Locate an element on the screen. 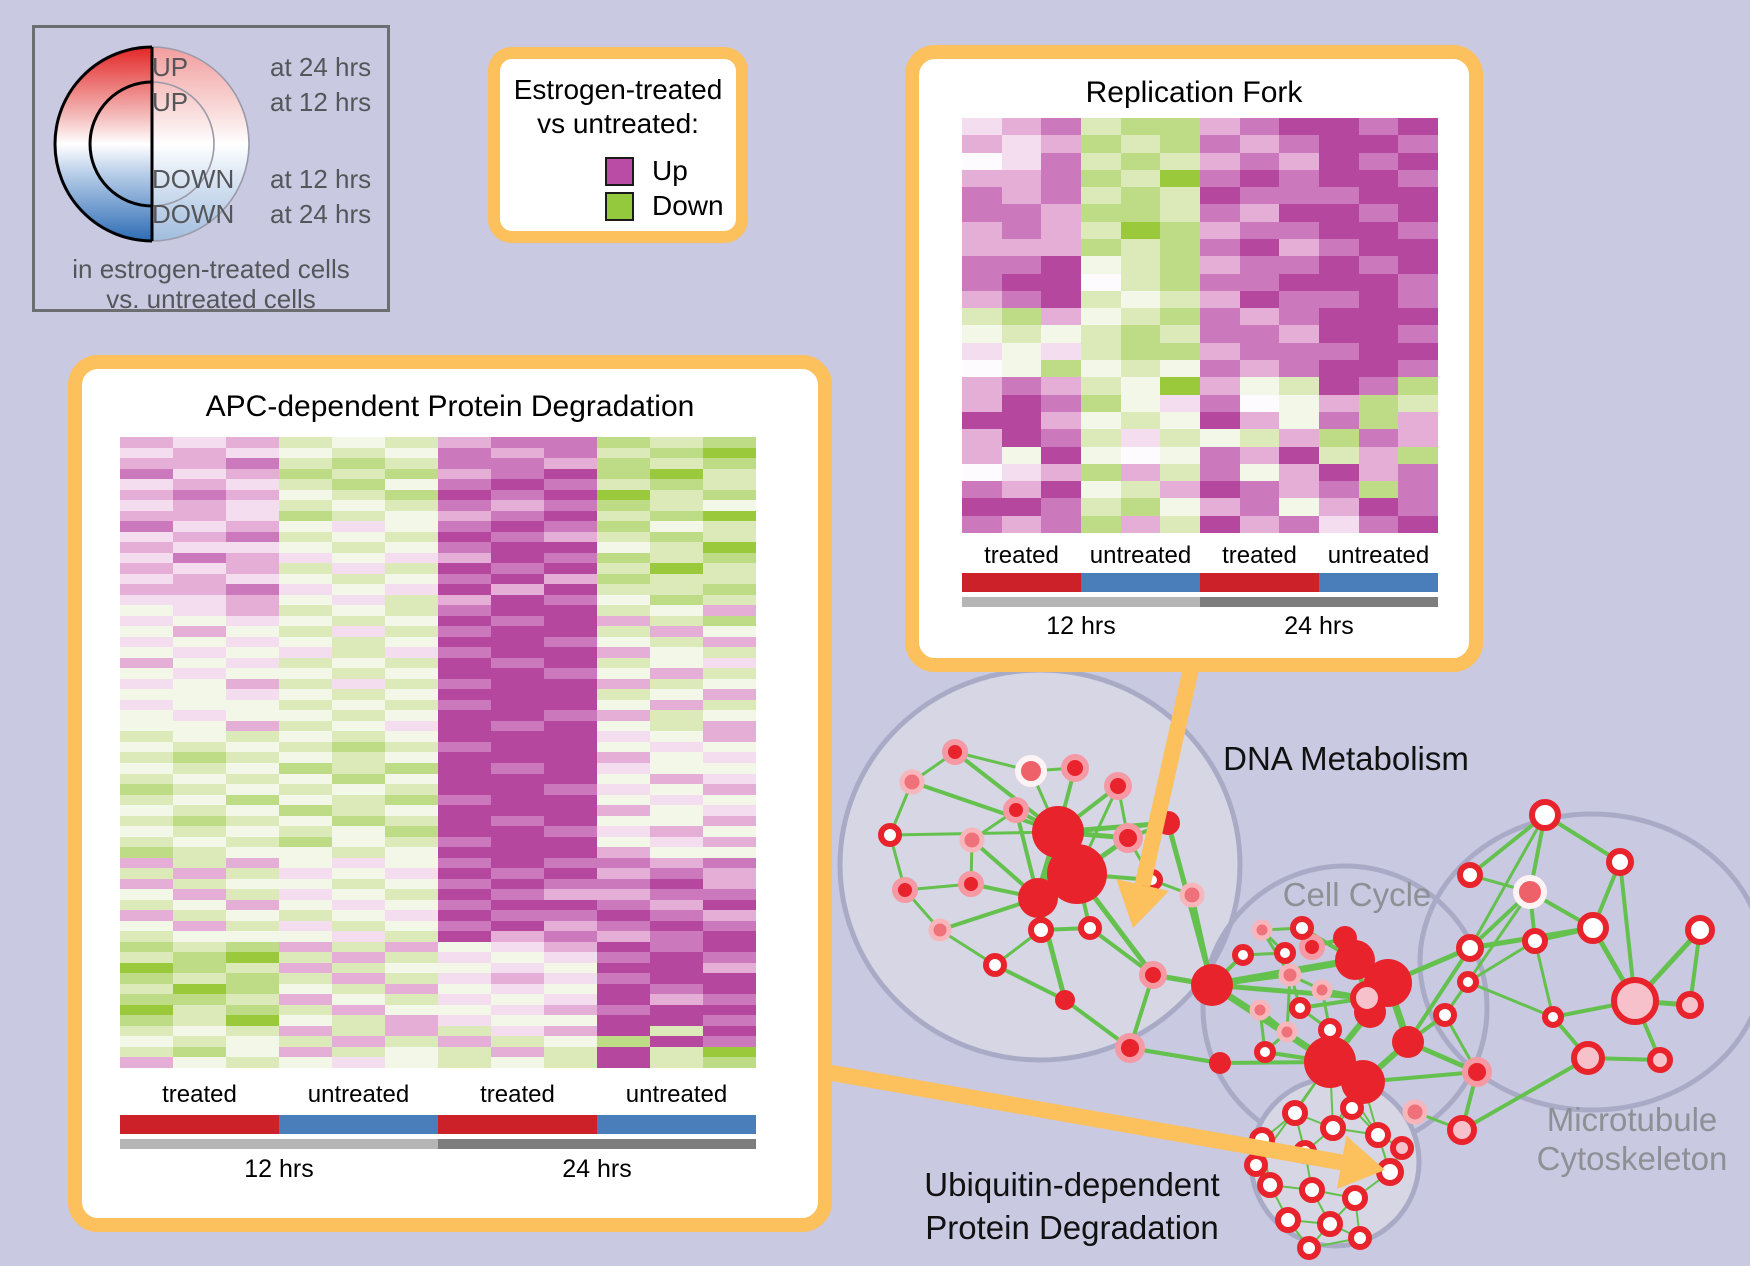 This screenshot has height=1279, width=1750. orange-arrow-shaft is located at coordinates (1084, 1117).